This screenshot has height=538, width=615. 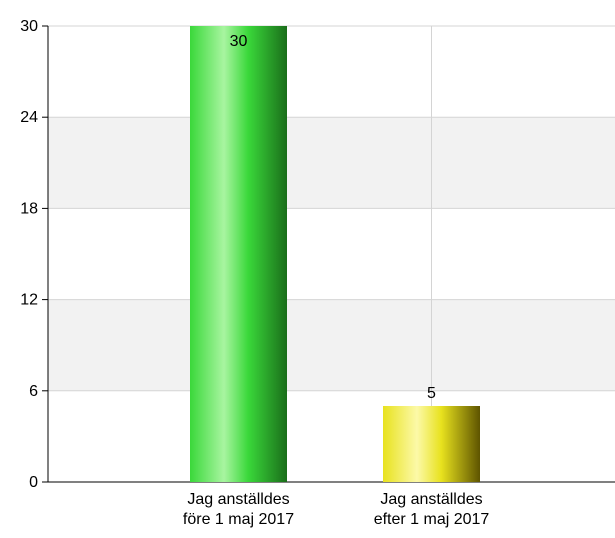 What do you see at coordinates (33, 482) in the screenshot?
I see `y-tick-label: 0` at bounding box center [33, 482].